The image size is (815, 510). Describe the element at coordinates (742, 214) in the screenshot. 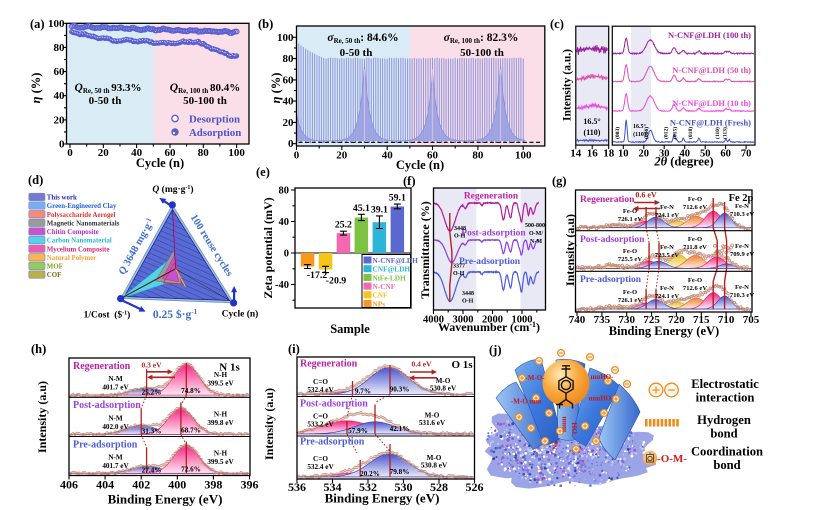

I see `svg-text: 710.3 eV` at that location.